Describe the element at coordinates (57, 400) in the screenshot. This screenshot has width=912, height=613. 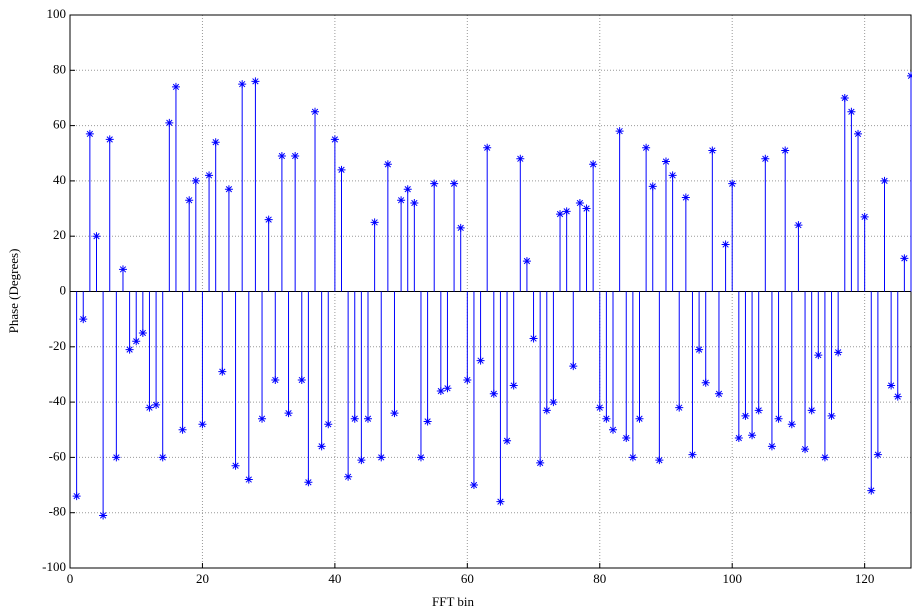
I see `y-tick-label: -40` at that location.